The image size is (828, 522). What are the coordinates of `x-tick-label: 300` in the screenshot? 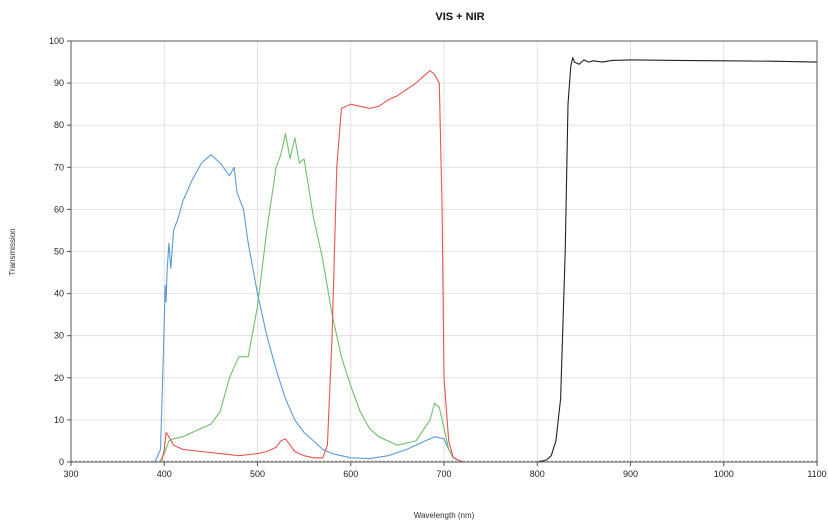 It's located at (70, 474).